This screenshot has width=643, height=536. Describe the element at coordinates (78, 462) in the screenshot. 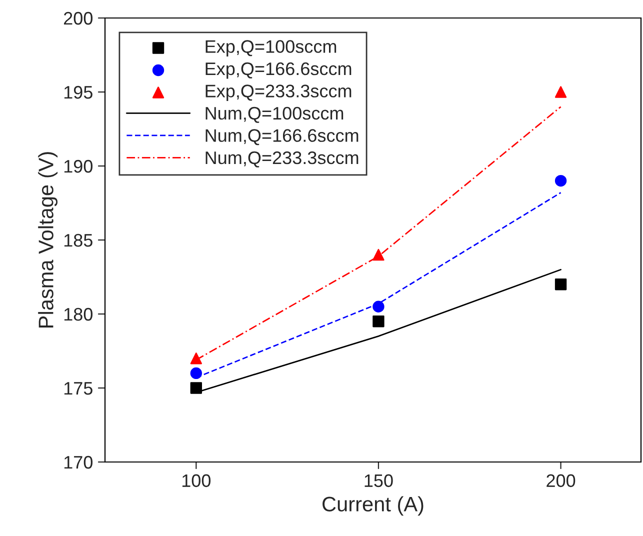

I see `y-tick-label: 170` at that location.